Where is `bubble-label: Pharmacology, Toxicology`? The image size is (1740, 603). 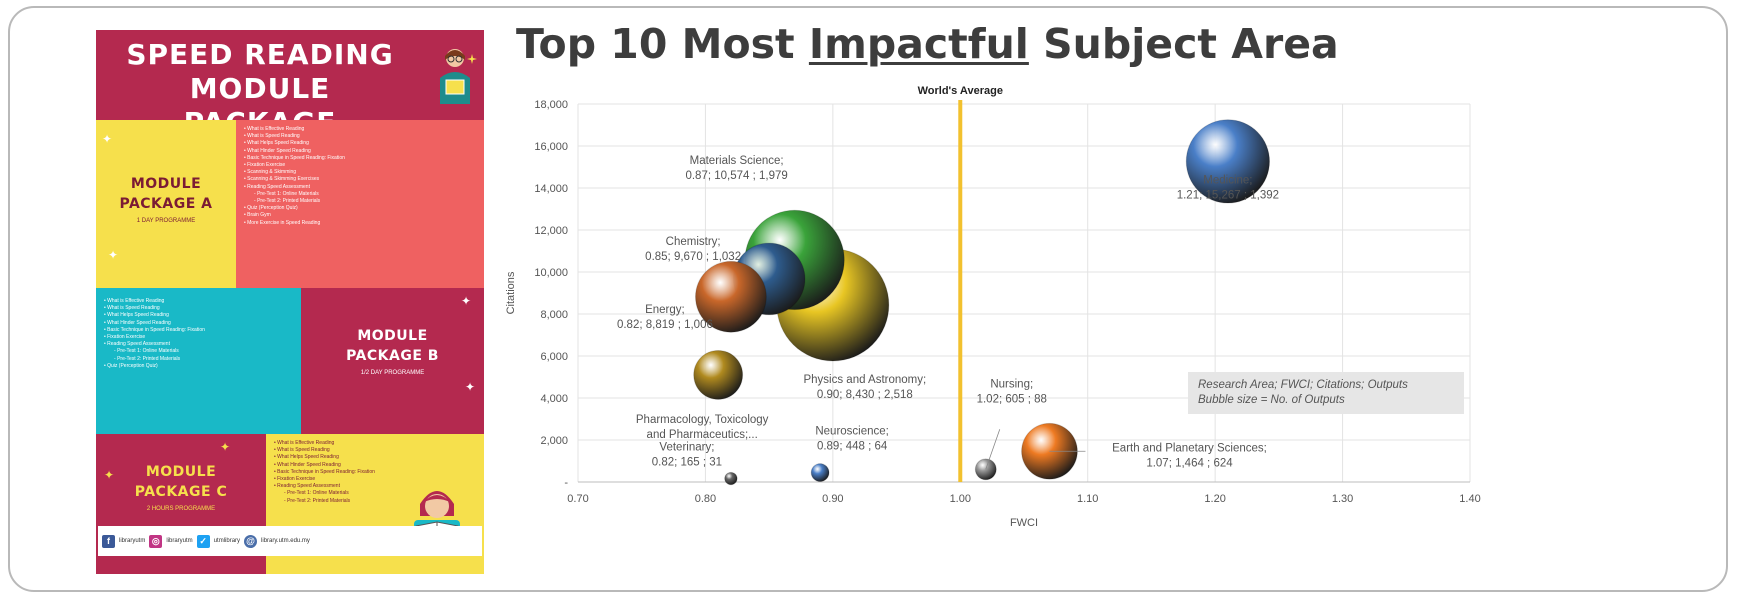
bubble-label: Pharmacology, Toxicology is located at coordinates (702, 420).